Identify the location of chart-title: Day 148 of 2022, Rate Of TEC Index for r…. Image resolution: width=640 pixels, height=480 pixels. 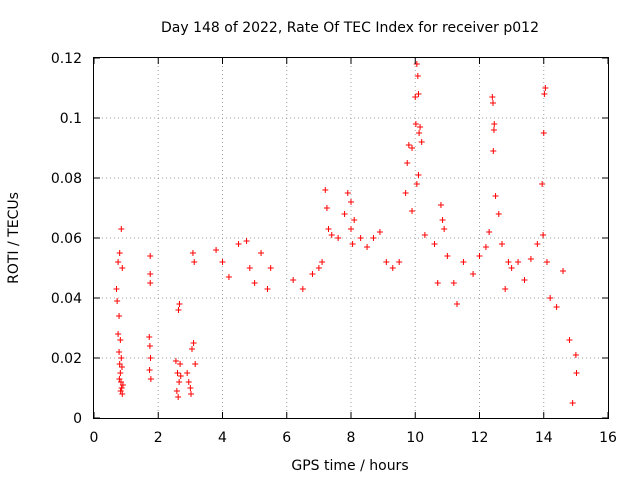
(350, 28).